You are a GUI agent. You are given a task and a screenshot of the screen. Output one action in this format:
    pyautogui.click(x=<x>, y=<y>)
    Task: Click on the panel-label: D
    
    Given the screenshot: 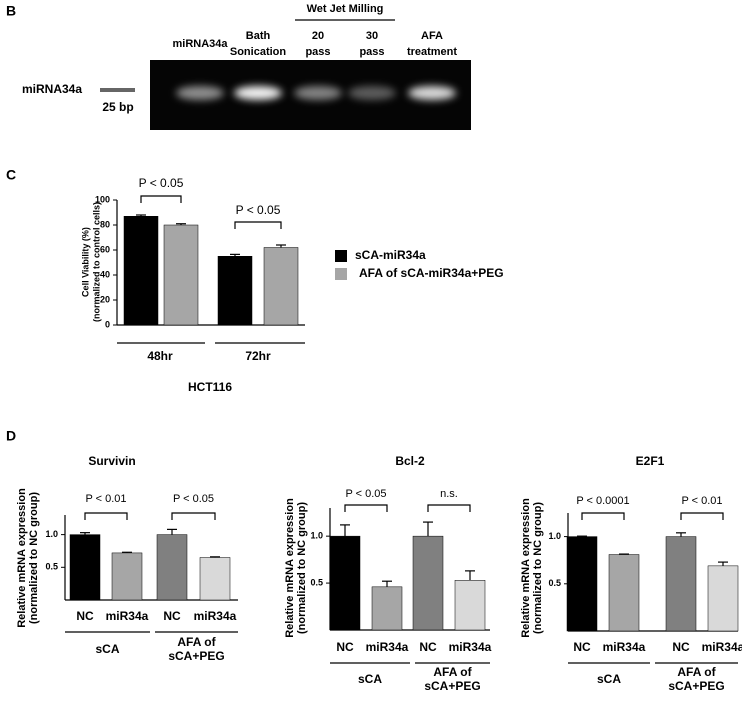 What is the action you would take?
    pyautogui.click(x=11, y=436)
    